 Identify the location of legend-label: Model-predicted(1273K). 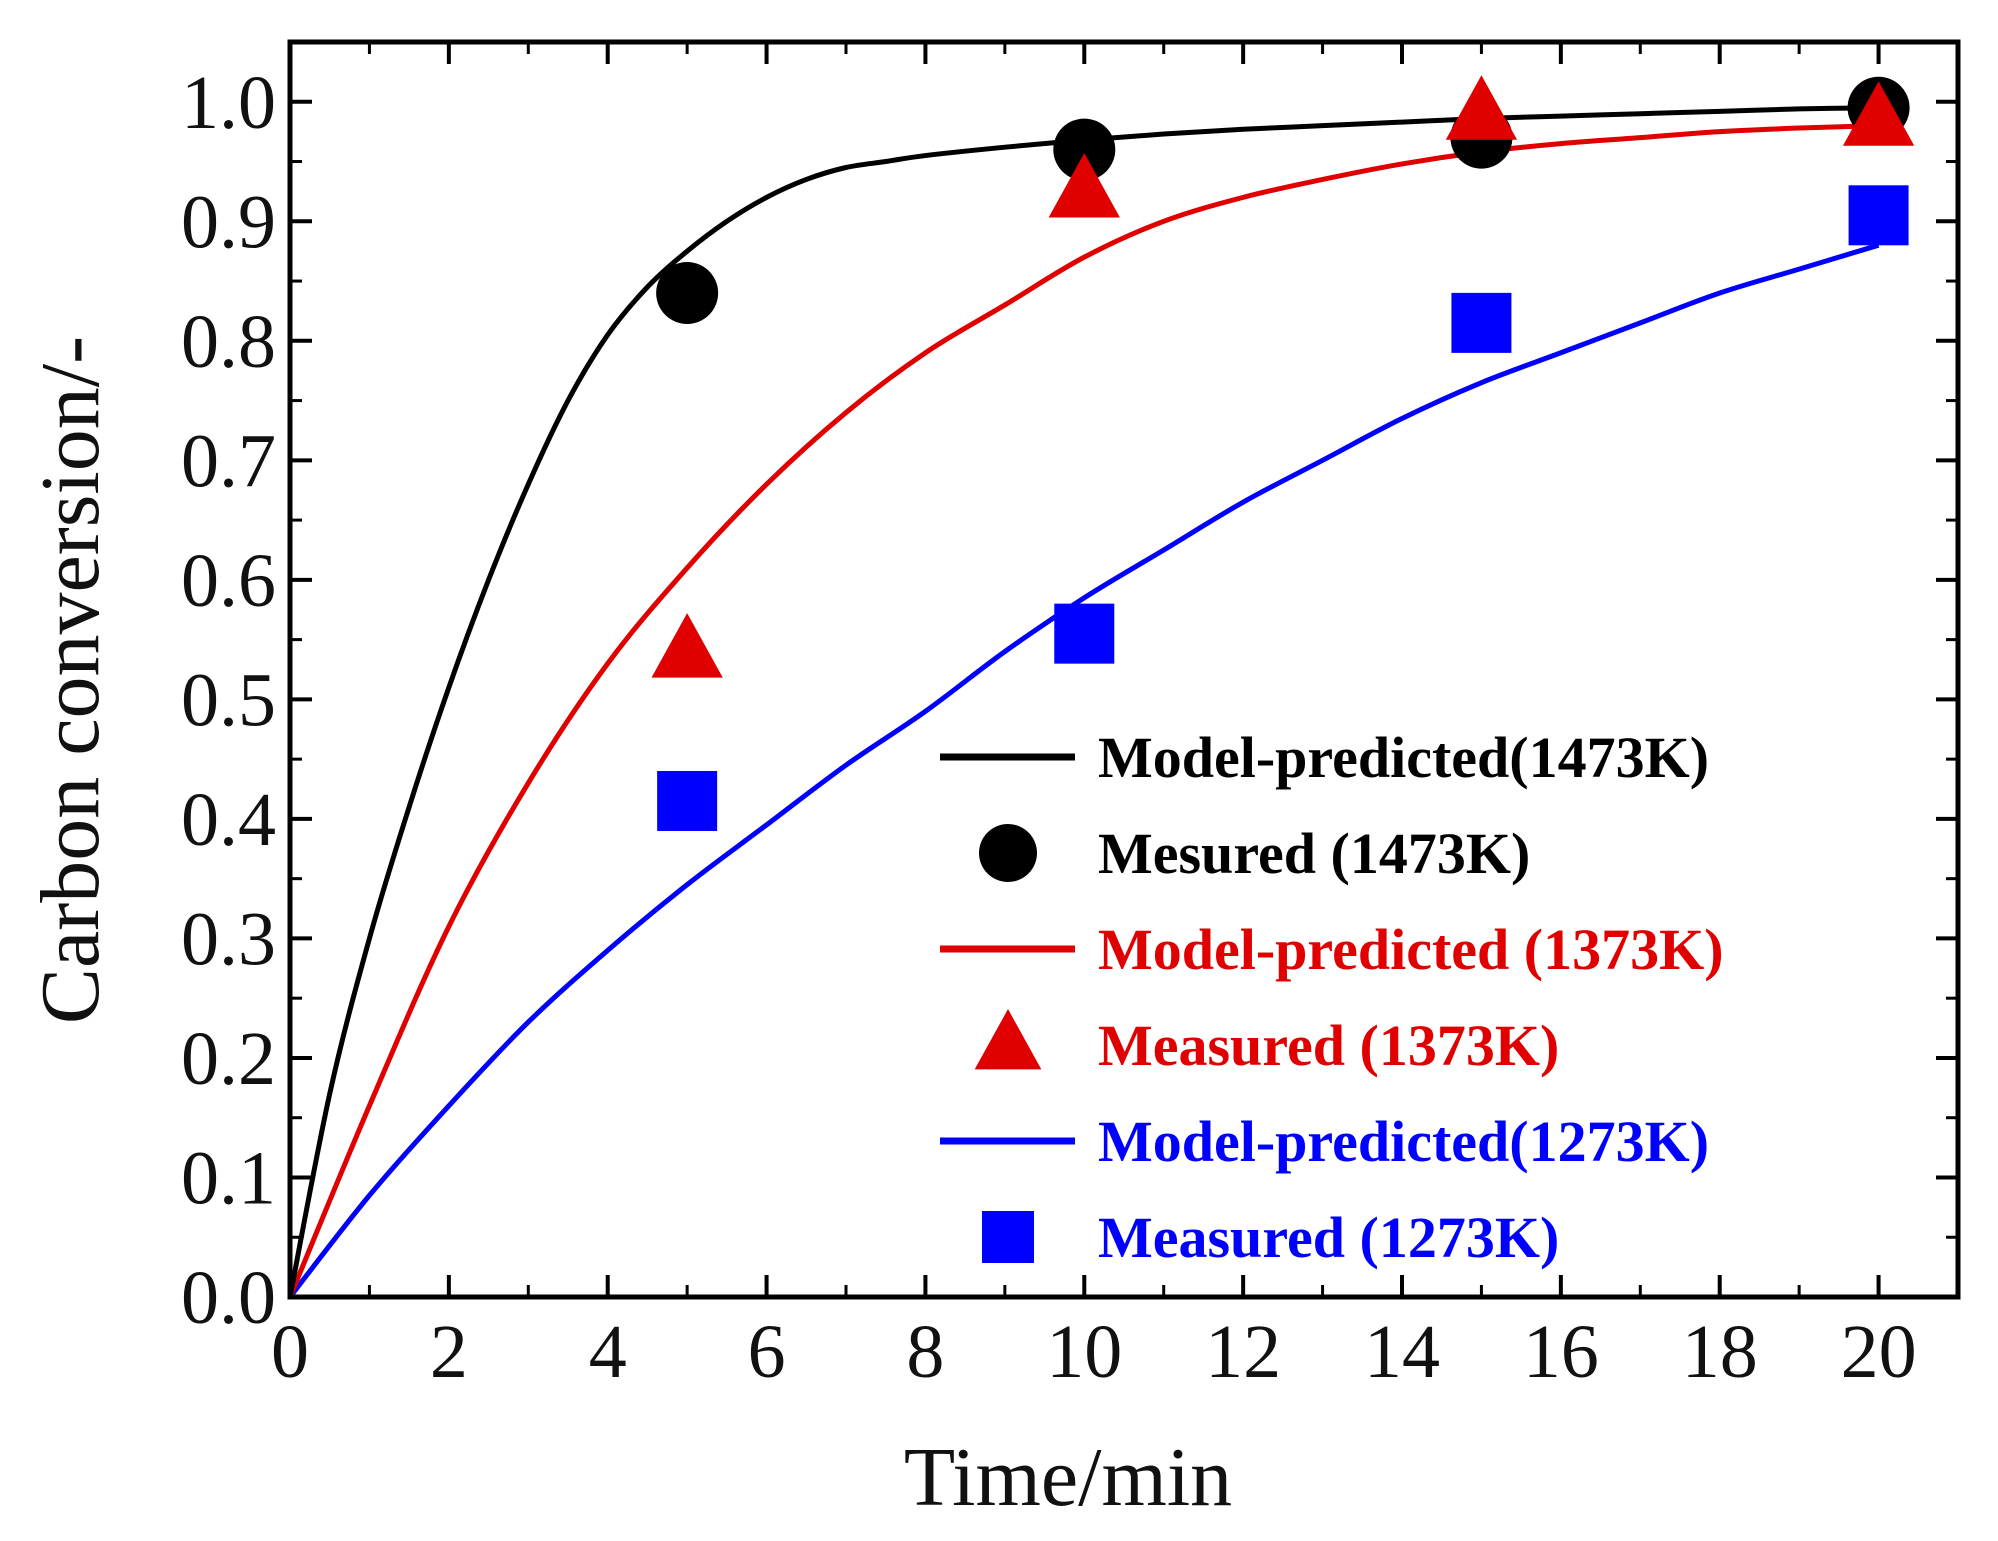
(1403, 1141).